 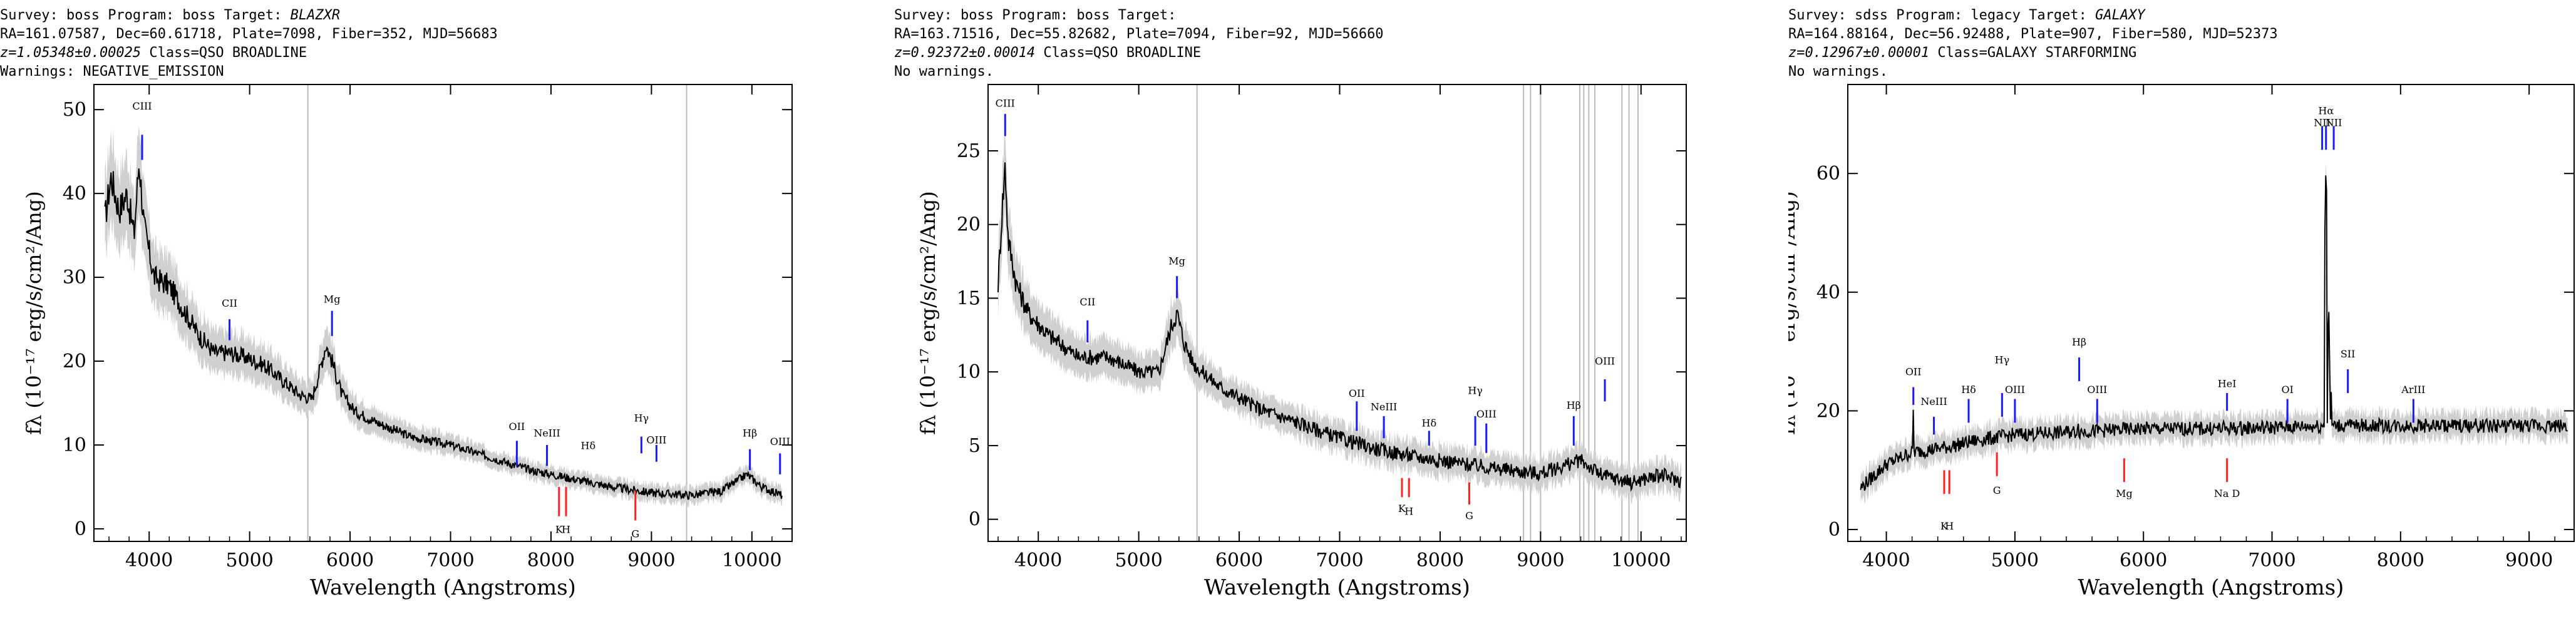 I want to click on y-tick-label: 5, so click(x=975, y=446).